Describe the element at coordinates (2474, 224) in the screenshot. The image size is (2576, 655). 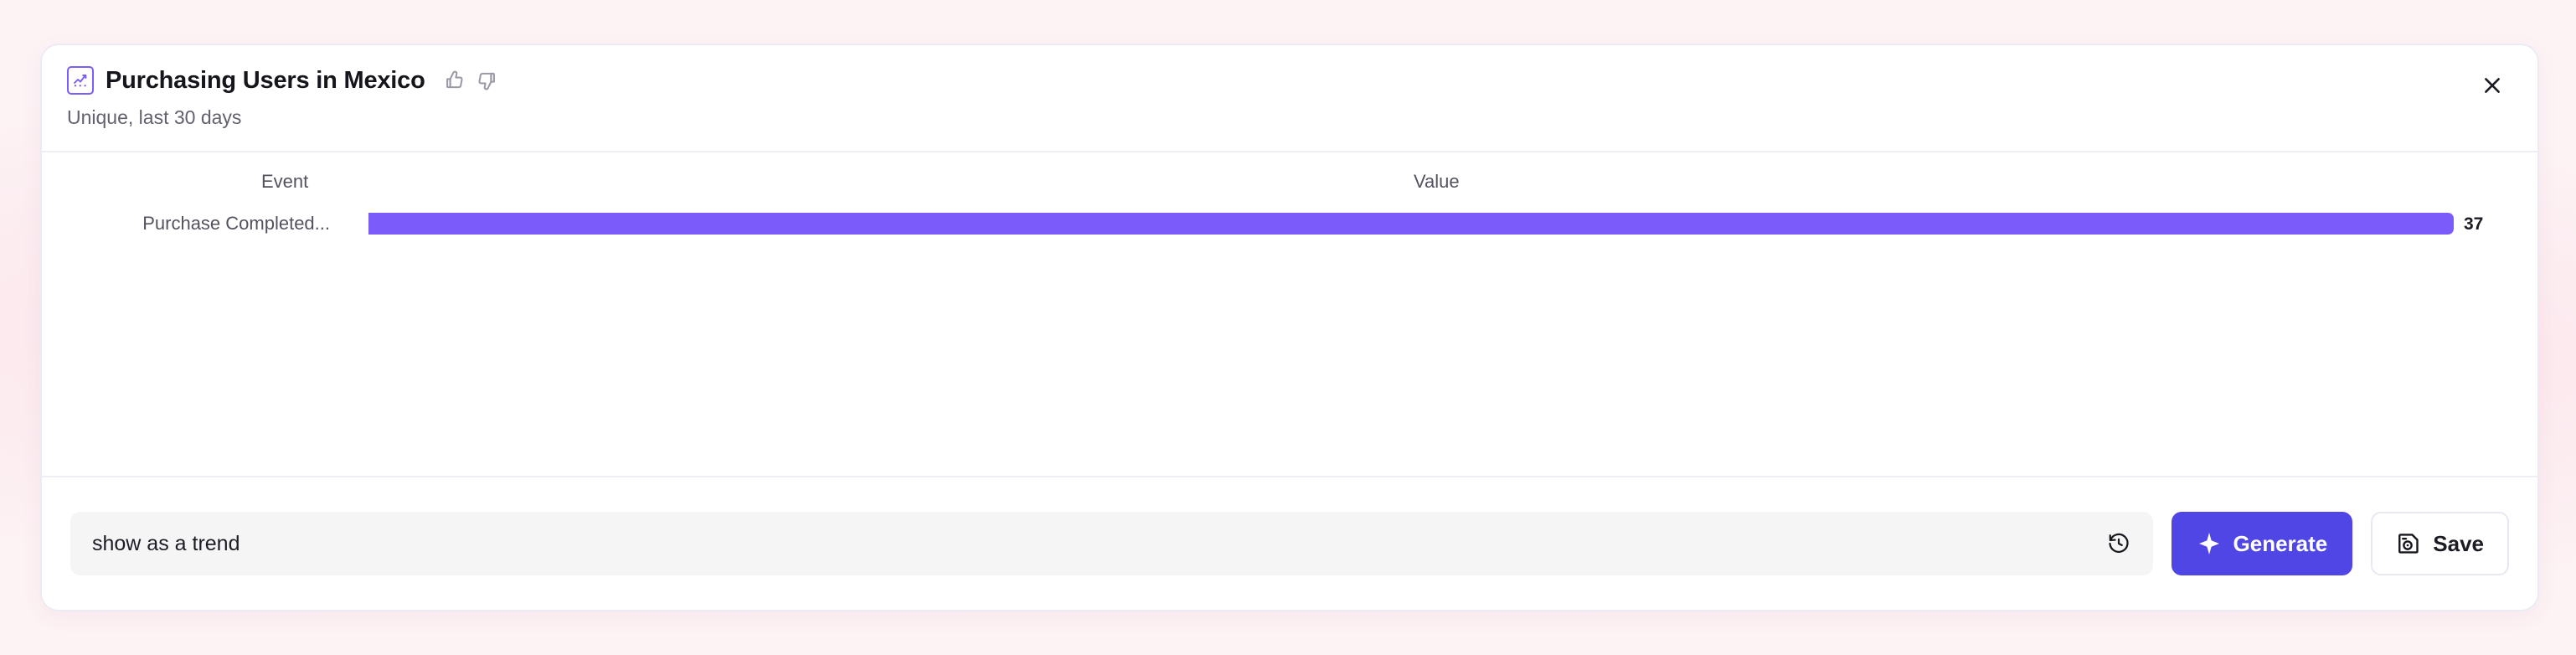
I see `bar-value-label: 37` at that location.